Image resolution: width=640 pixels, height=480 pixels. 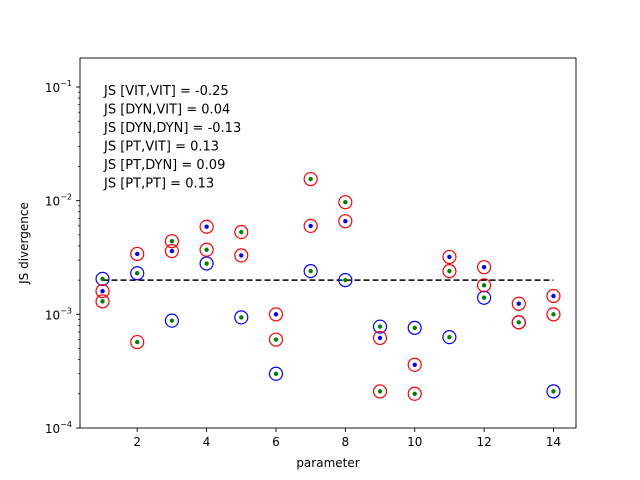 What do you see at coordinates (164, 165) in the screenshot?
I see `annotation-line-4: JS [PT,DYN] = 0.09` at bounding box center [164, 165].